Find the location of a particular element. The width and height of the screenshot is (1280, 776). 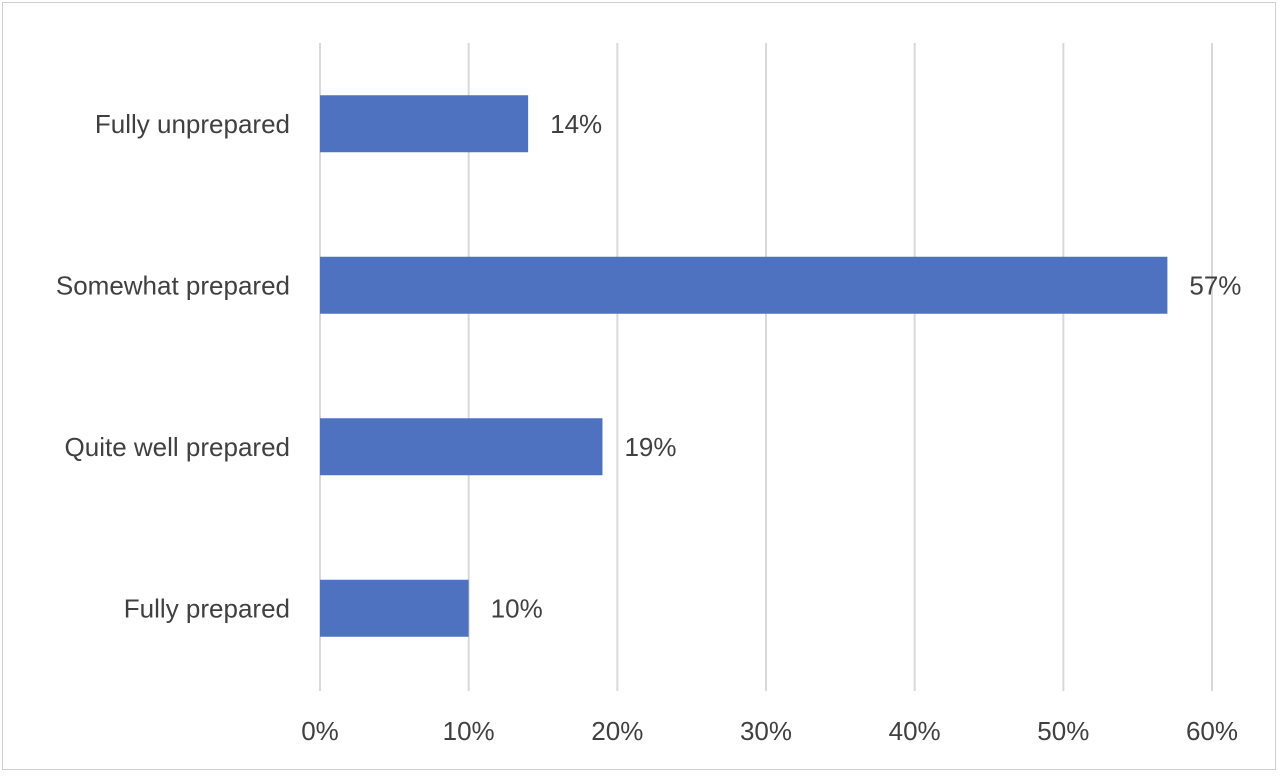

category-label: Fully unprepared is located at coordinates (192, 124).